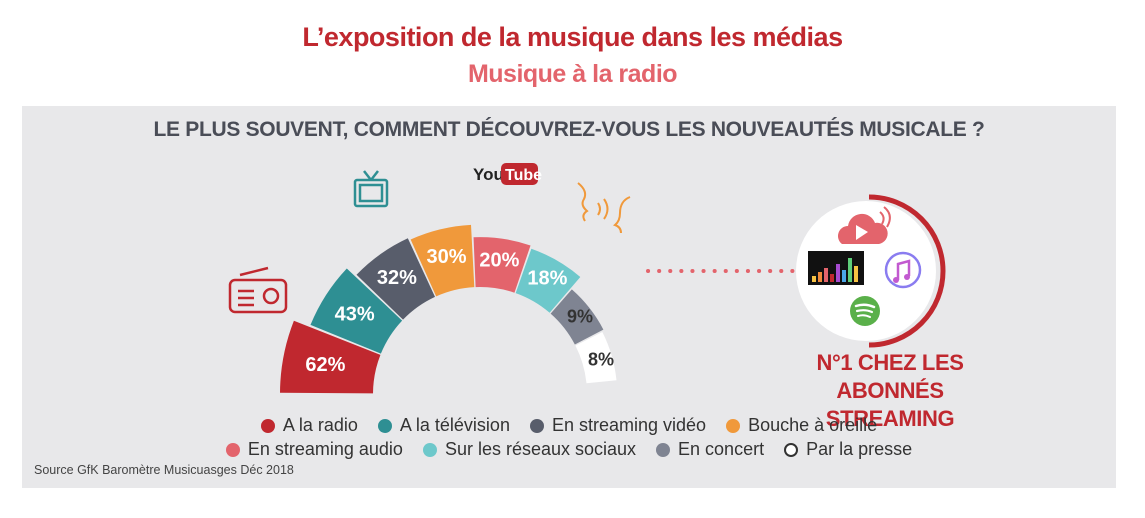 The image size is (1145, 518). What do you see at coordinates (371, 189) in the screenshot?
I see `tv-icon` at bounding box center [371, 189].